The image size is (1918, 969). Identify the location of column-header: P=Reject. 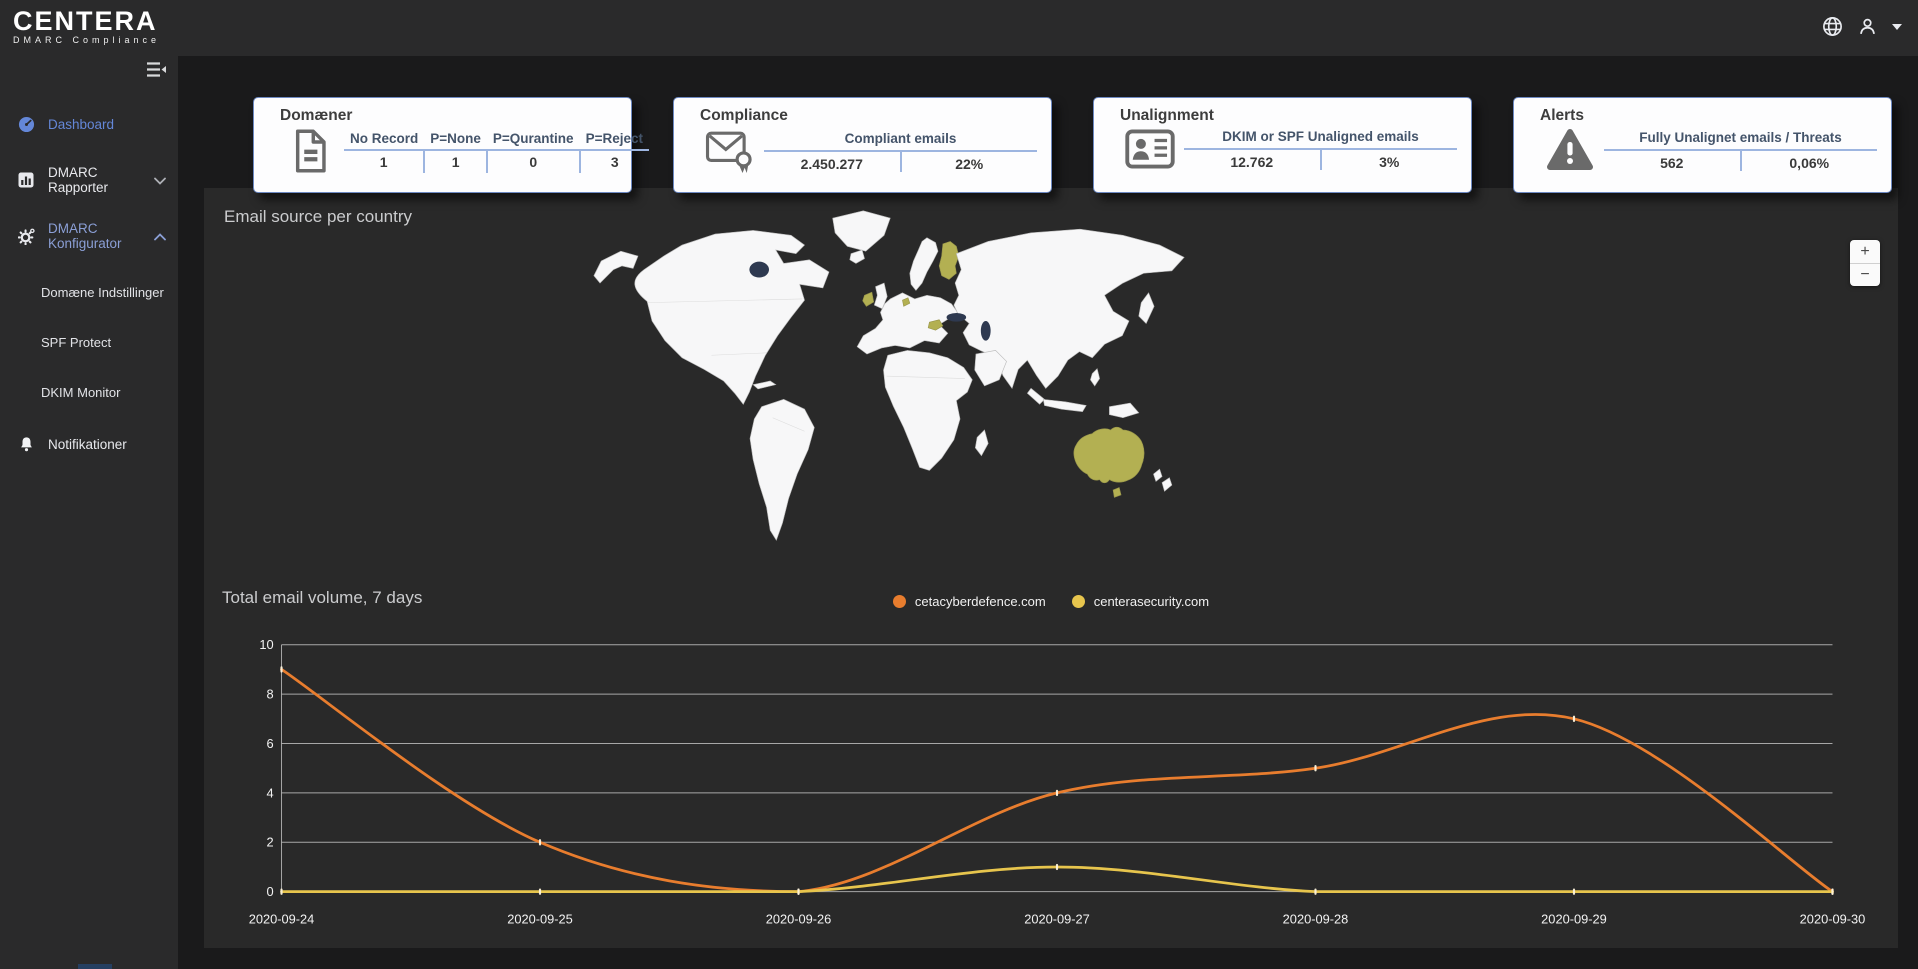
(614, 140).